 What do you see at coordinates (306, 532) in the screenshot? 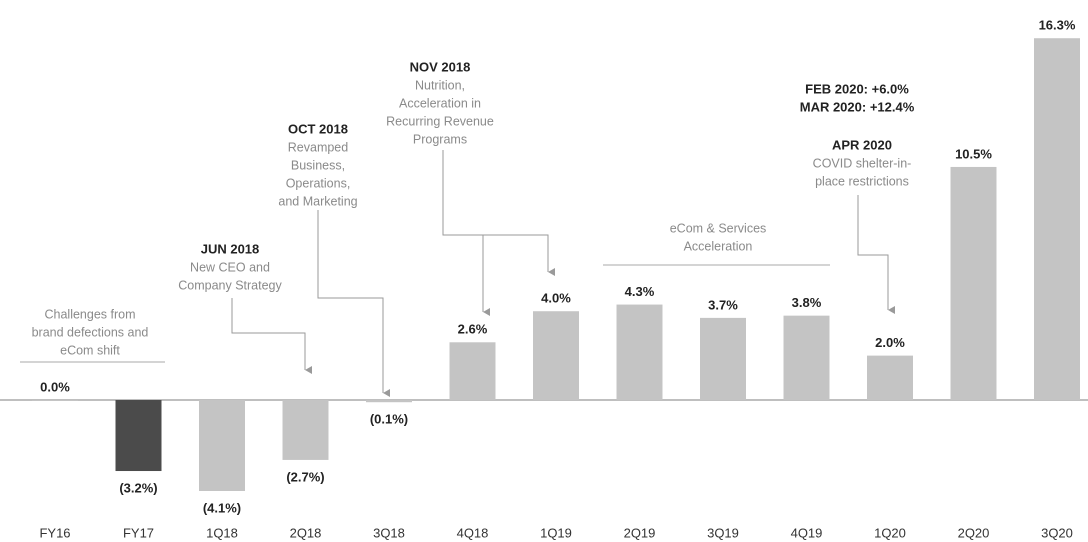
I see `x-tick-label: 2Q18` at bounding box center [306, 532].